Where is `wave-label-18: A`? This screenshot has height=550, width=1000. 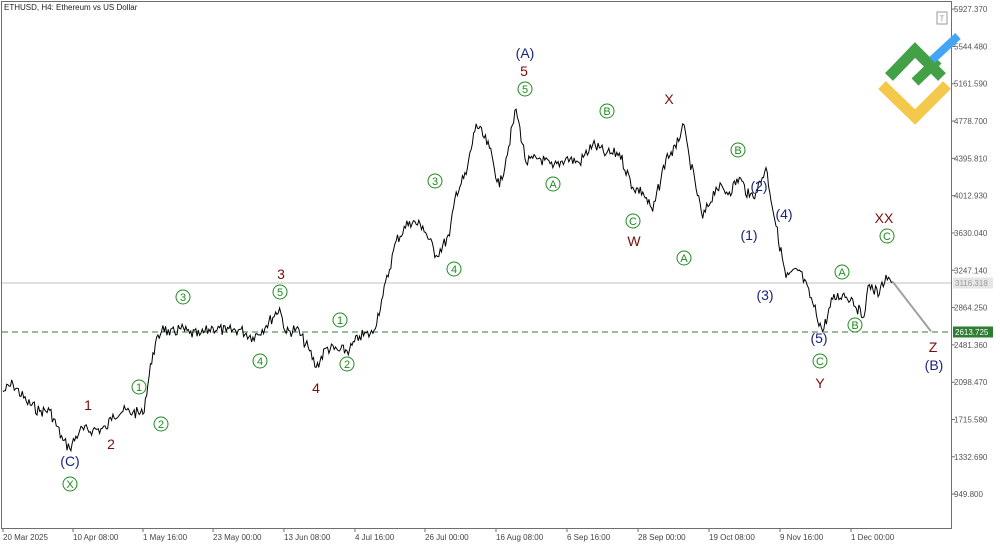 wave-label-18: A is located at coordinates (553, 184).